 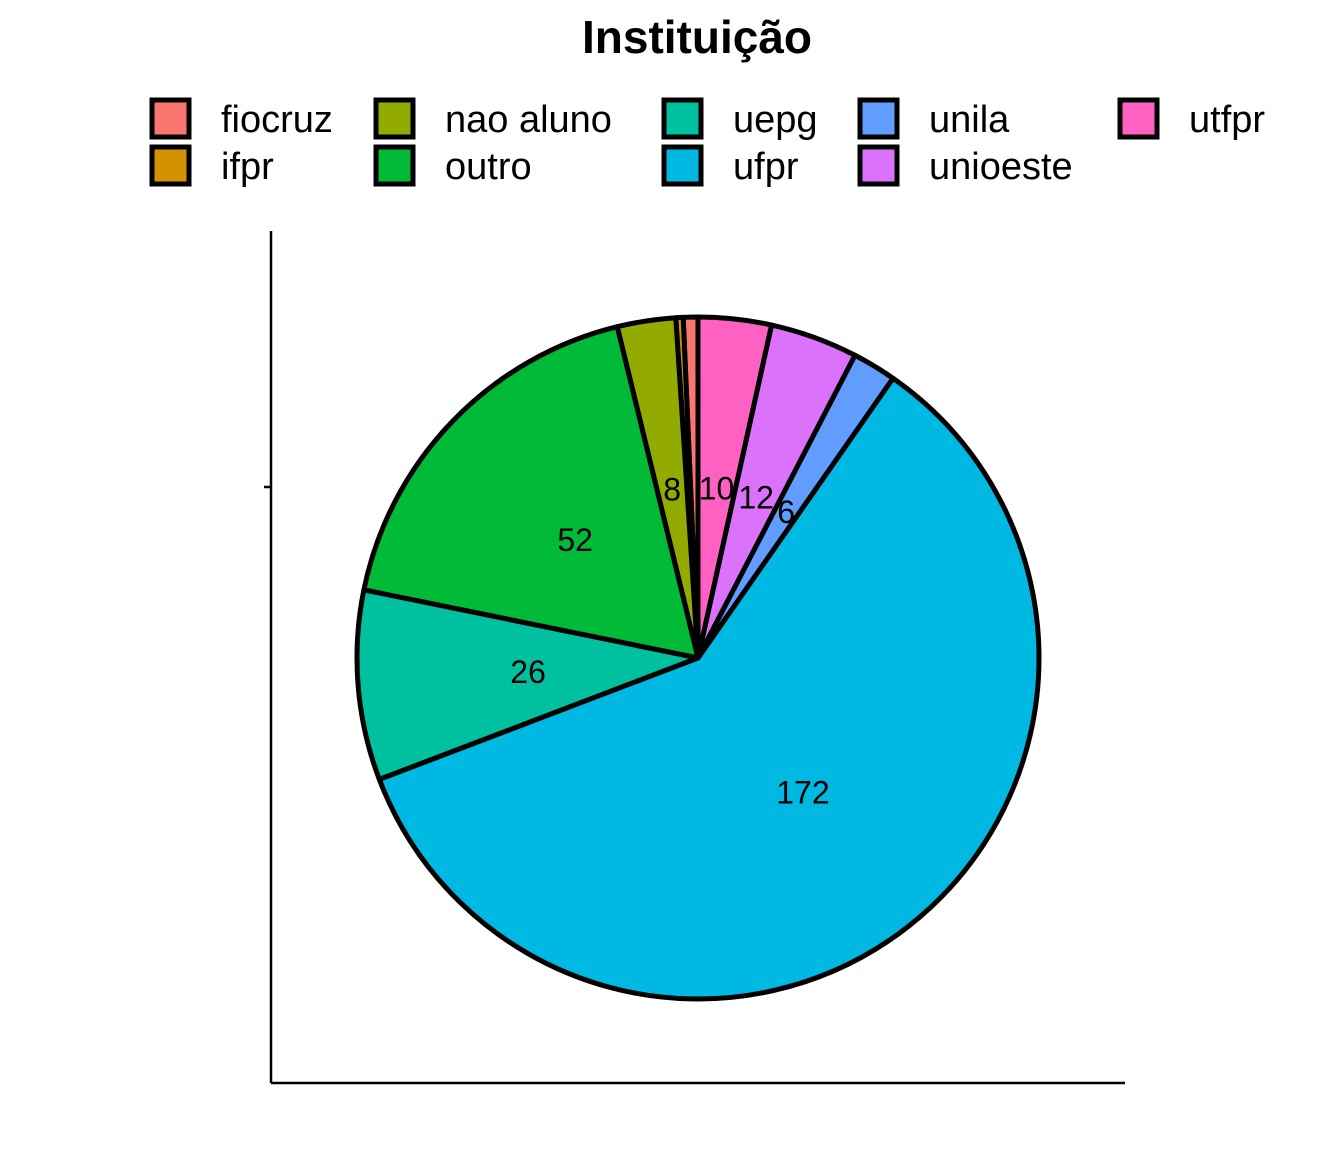 I want to click on legend-item-utfpr: utfpr, so click(x=1191, y=119).